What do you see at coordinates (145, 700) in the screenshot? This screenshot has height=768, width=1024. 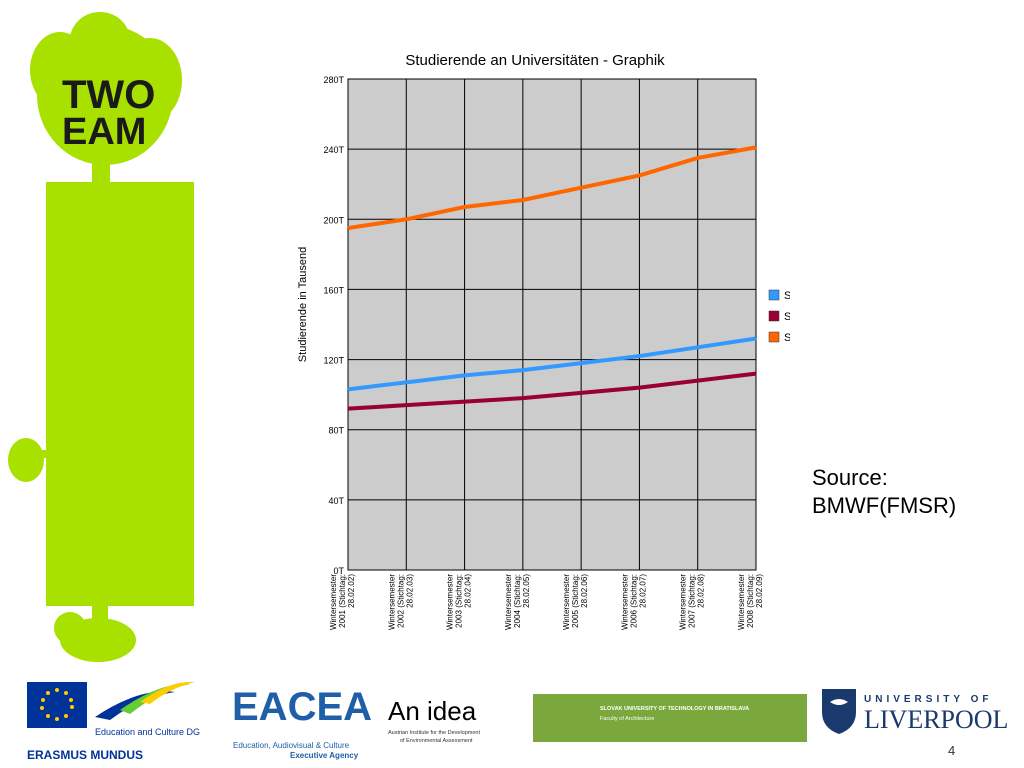 I see `erasmus-swoosh-icon` at bounding box center [145, 700].